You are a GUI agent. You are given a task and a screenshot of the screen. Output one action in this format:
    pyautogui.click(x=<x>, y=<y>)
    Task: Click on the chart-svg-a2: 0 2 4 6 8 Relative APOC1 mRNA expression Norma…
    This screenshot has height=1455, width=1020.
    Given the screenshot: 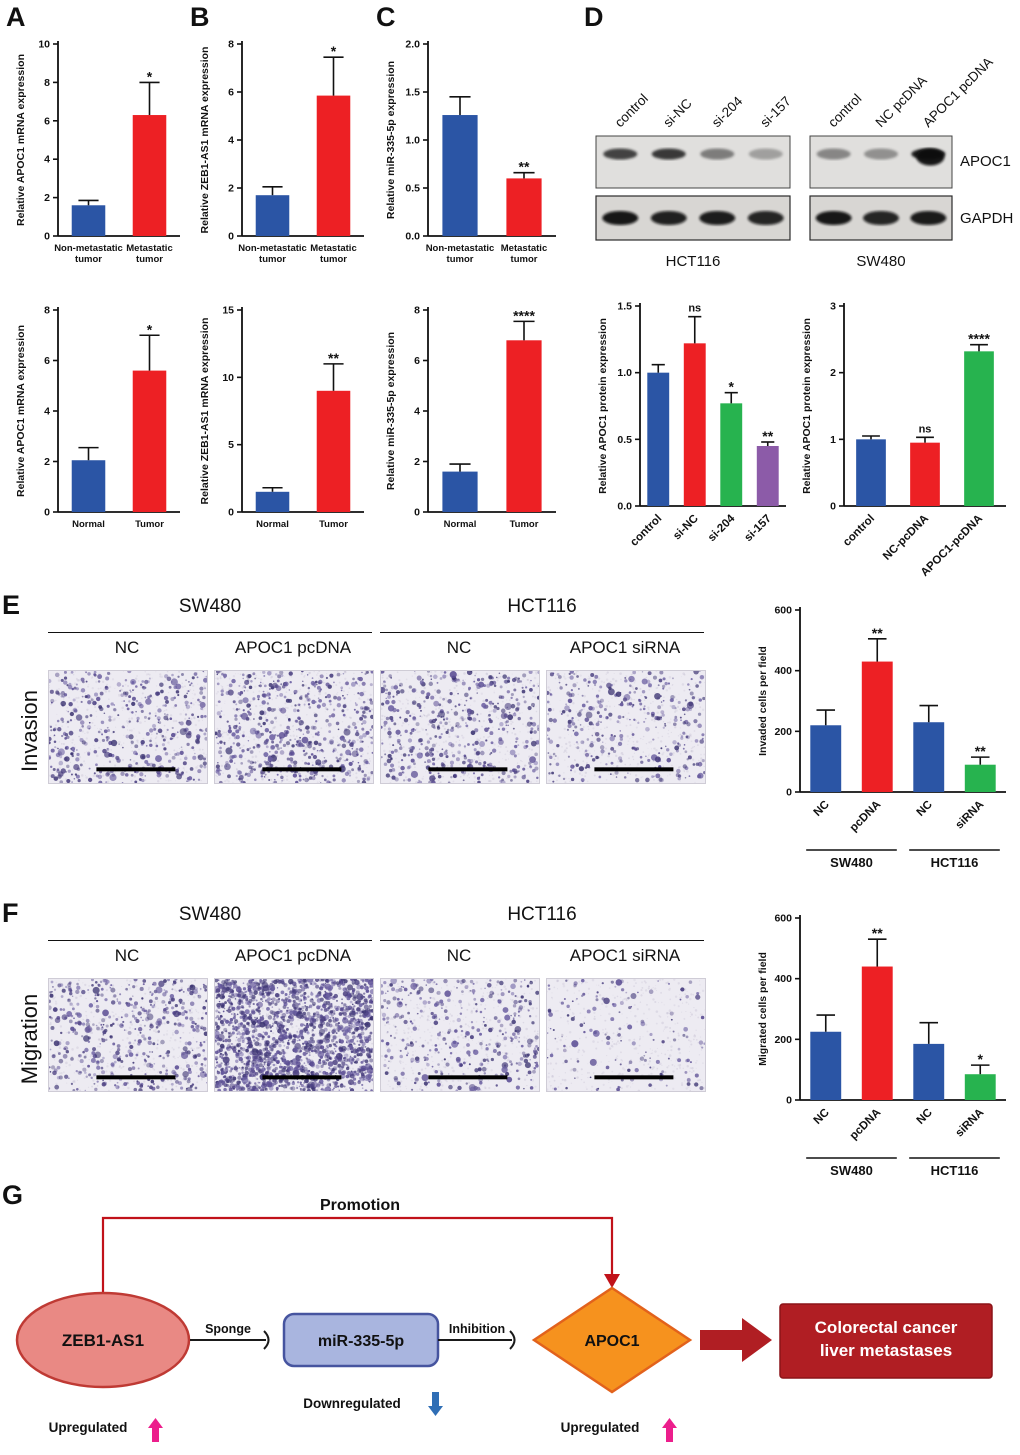 What is the action you would take?
    pyautogui.click(x=97, y=417)
    